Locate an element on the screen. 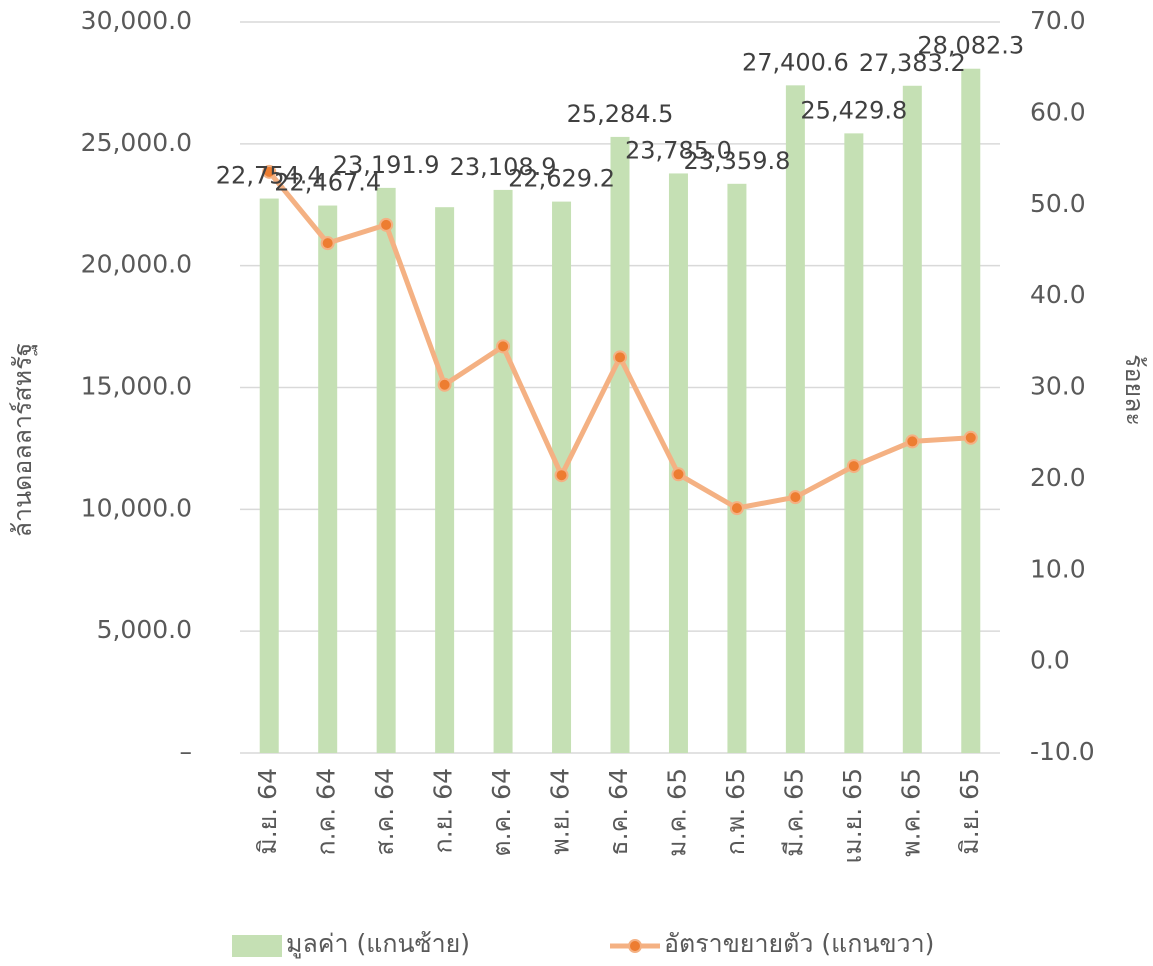 This screenshot has height=966, width=1153. y-tick-label: 20,000.0 is located at coordinates (136, 264).